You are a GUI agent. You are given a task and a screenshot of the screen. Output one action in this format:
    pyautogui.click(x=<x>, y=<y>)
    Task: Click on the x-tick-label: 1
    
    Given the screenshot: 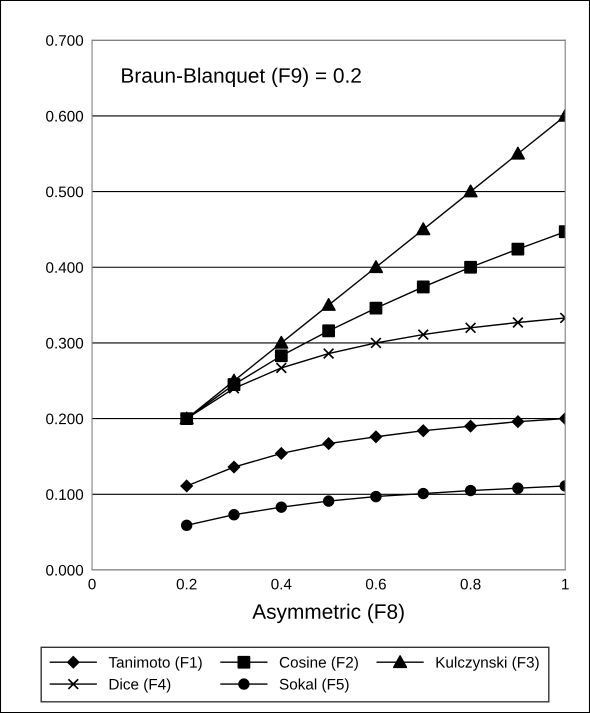 What is the action you would take?
    pyautogui.click(x=565, y=584)
    